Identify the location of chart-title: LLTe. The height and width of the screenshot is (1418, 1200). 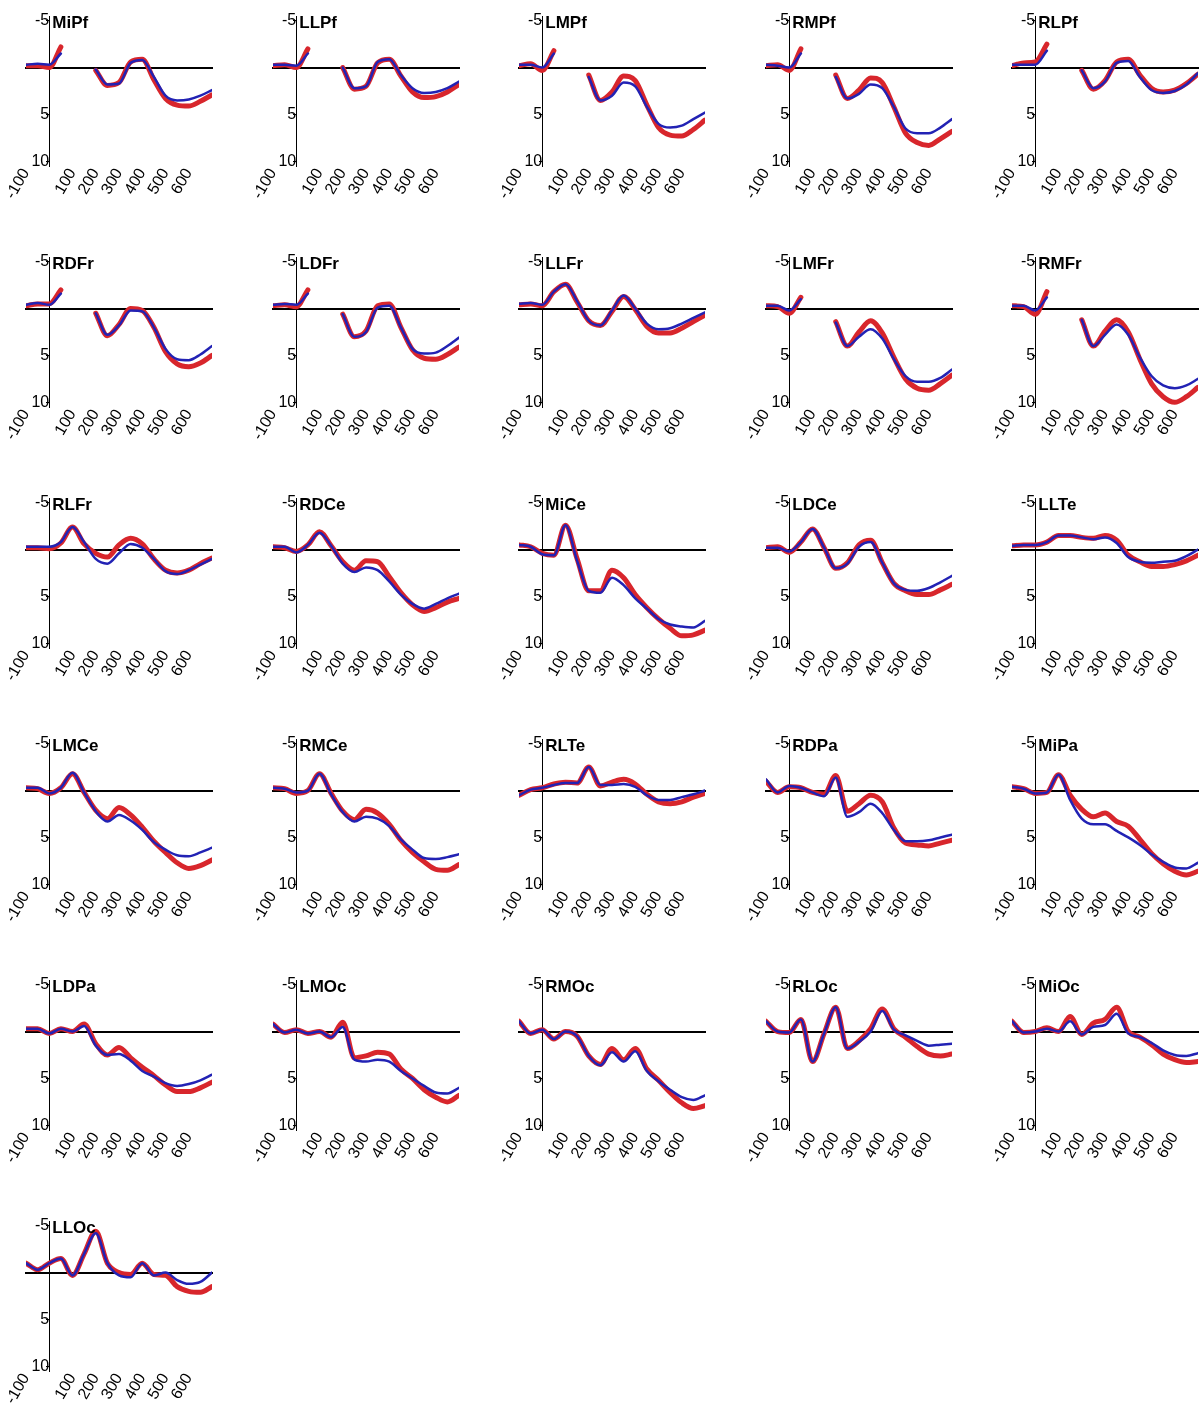
(1057, 505).